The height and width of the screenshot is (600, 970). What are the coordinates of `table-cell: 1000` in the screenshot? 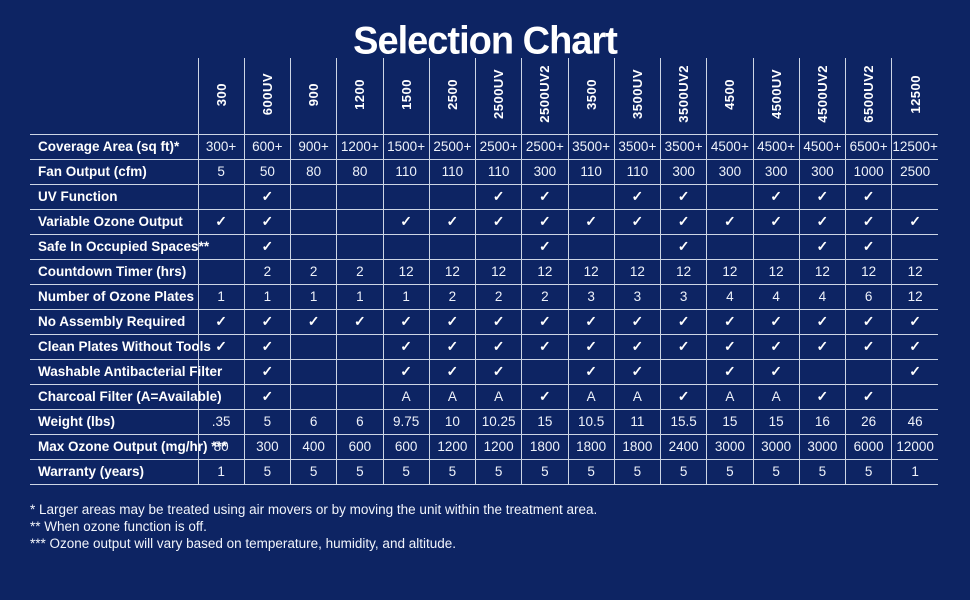 It's located at (868, 171).